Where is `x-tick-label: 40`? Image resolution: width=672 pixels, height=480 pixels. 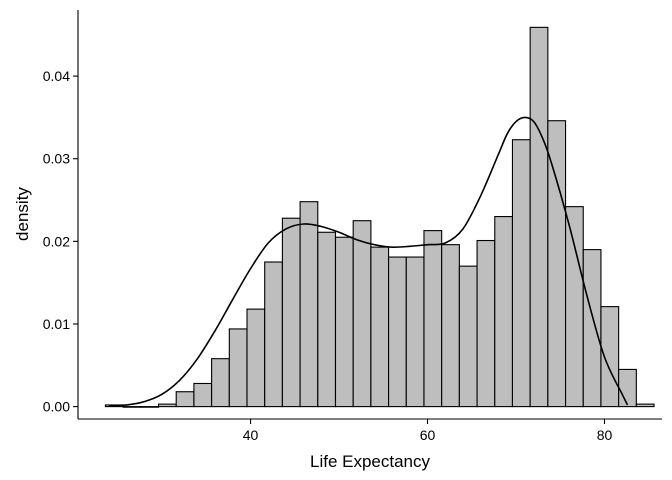 x-tick-label: 40 is located at coordinates (251, 435).